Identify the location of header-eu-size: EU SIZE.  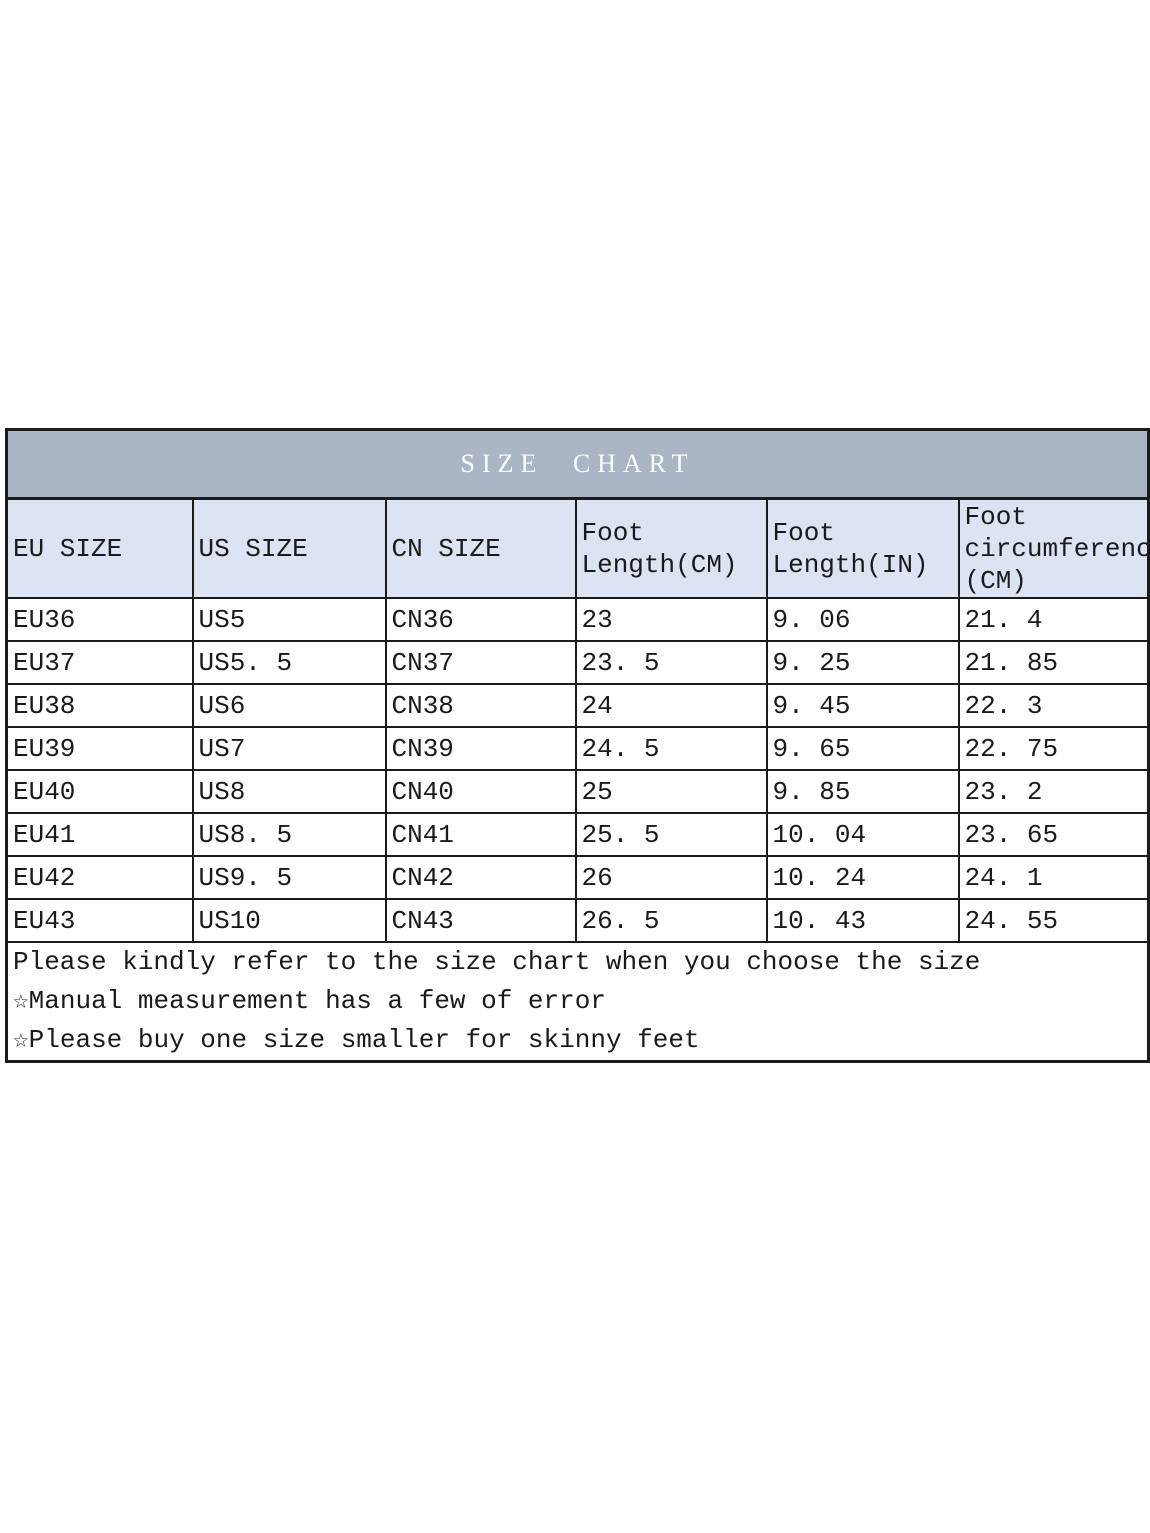
(99, 548).